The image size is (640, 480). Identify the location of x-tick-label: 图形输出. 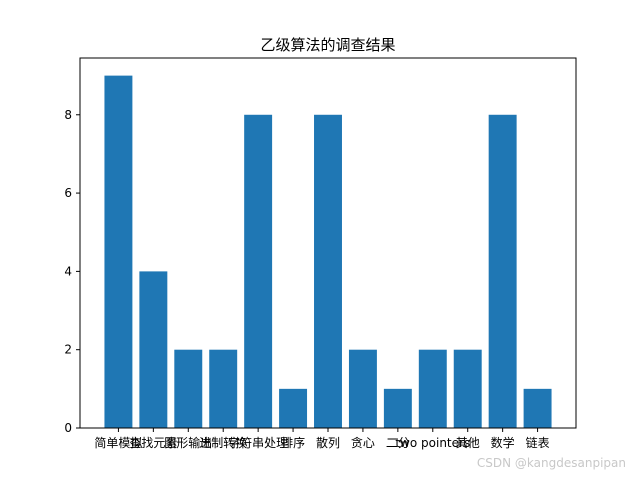
(188, 442).